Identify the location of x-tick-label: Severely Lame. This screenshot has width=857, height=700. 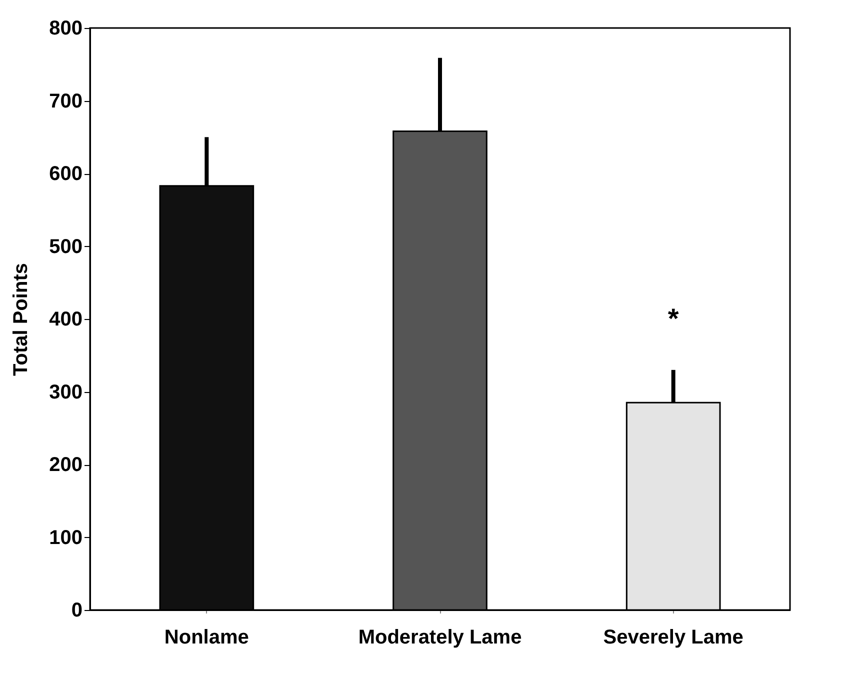
(673, 637).